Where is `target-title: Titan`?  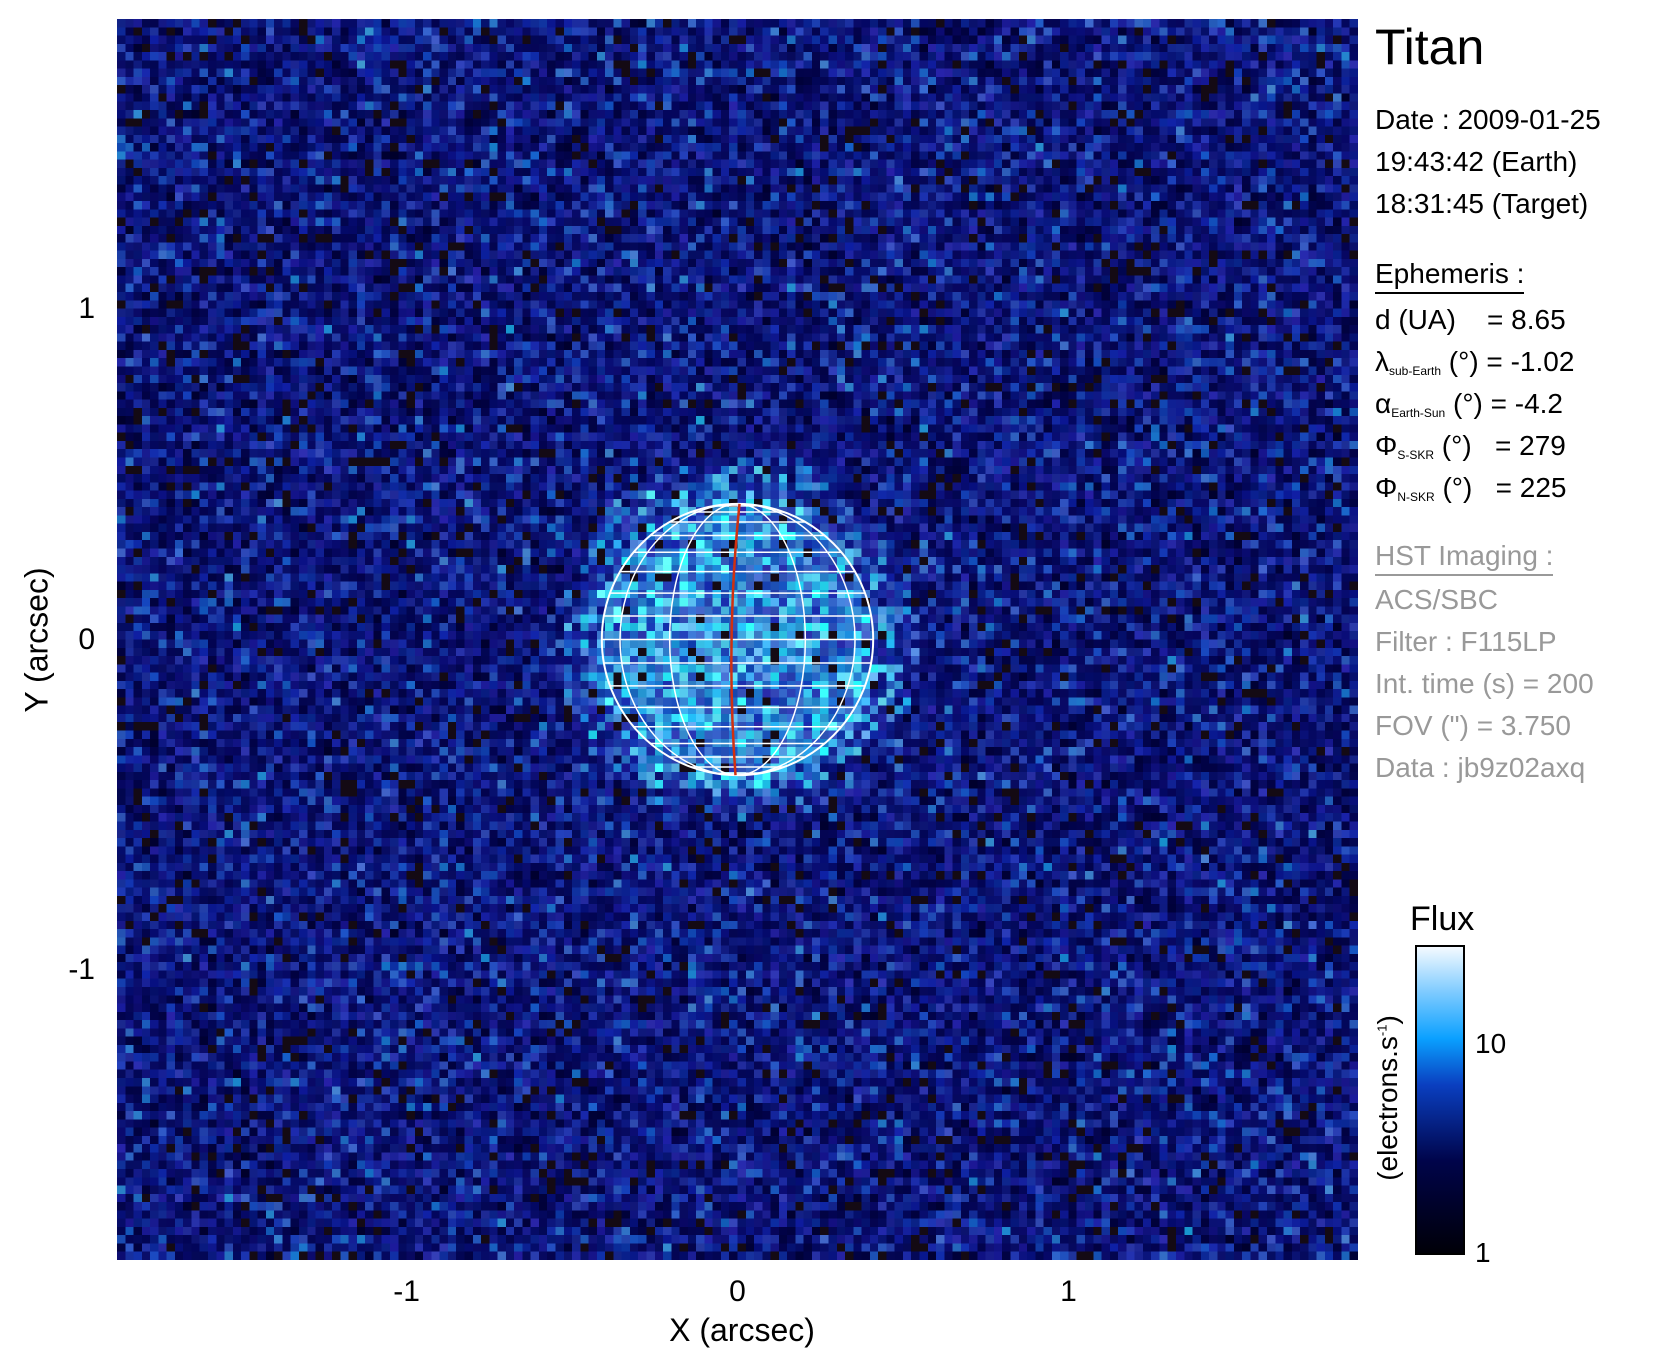
target-title: Titan is located at coordinates (1430, 47).